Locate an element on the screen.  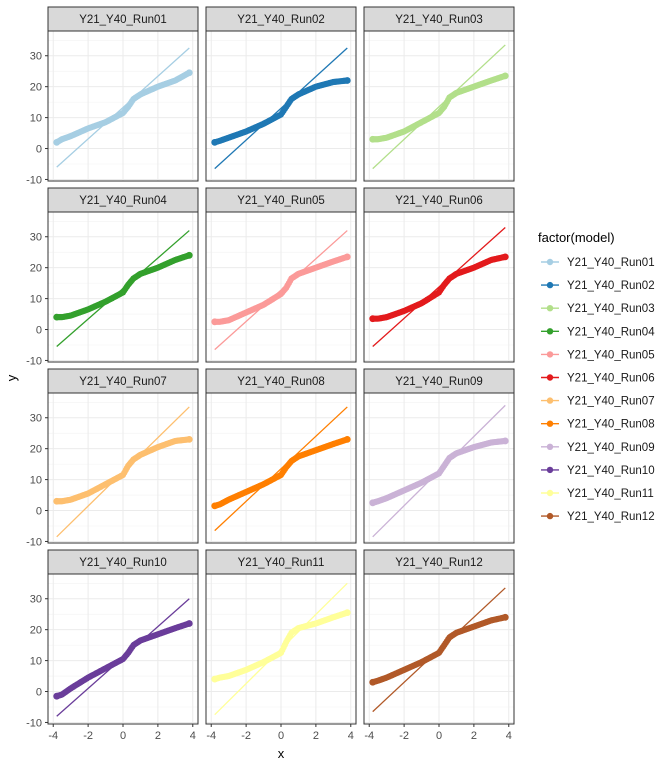
panel-Y21_Y40_Run10: Y21_Y40_Run10 -10 0 10 20 30 -4 -2 0 2 4 is located at coordinates (112, 645).